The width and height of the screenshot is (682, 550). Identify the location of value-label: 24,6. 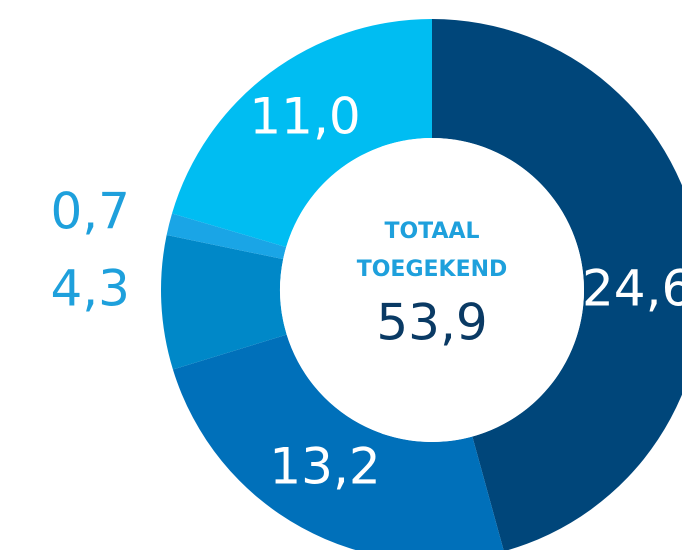
(632, 289).